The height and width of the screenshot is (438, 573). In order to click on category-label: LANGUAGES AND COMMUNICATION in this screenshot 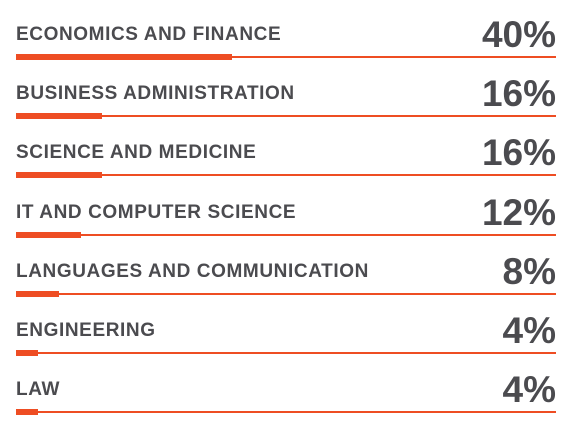, I will do `click(192, 271)`.